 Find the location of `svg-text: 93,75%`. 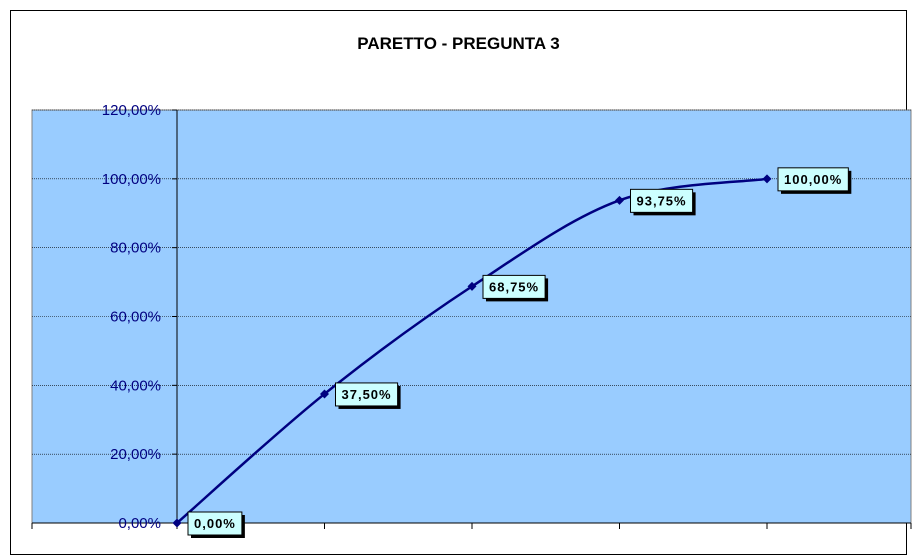

svg-text: 93,75% is located at coordinates (662, 200).